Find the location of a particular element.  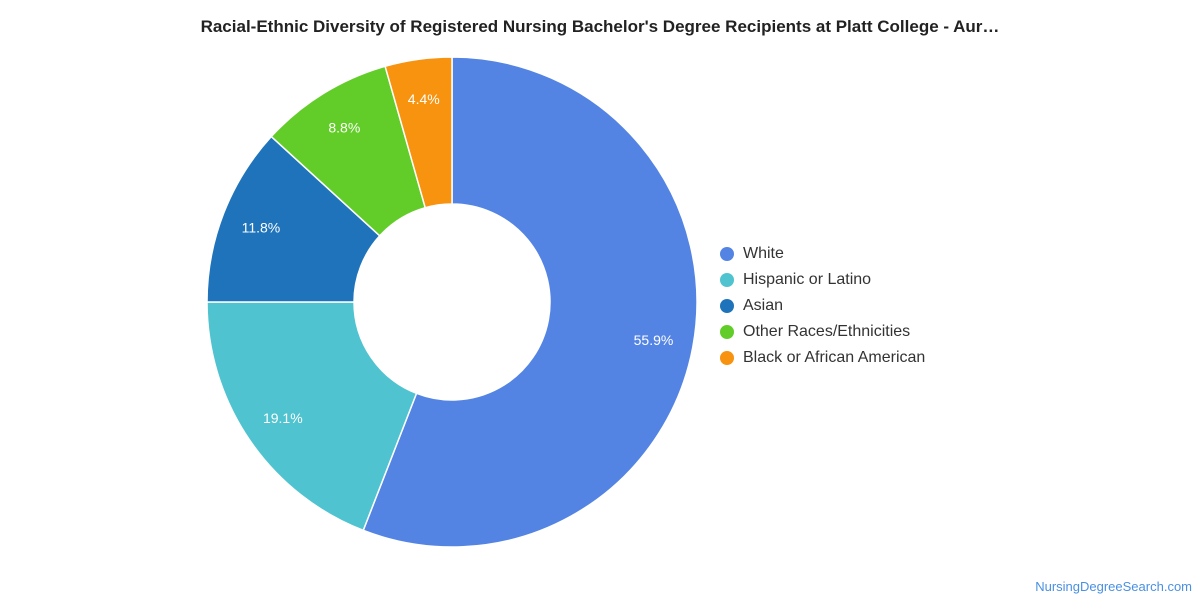

slice-label: 19.1% is located at coordinates (283, 418).